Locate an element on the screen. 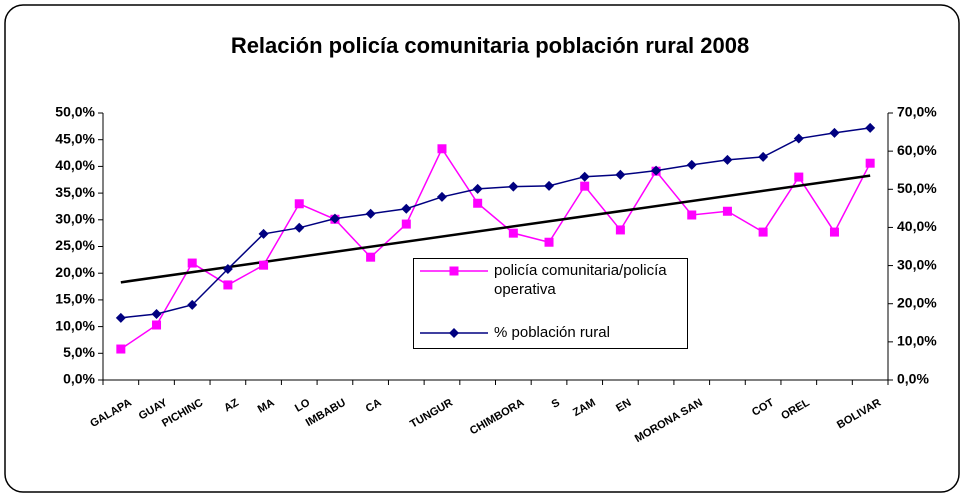  y-tick-label: 10,0% is located at coordinates (75, 325).